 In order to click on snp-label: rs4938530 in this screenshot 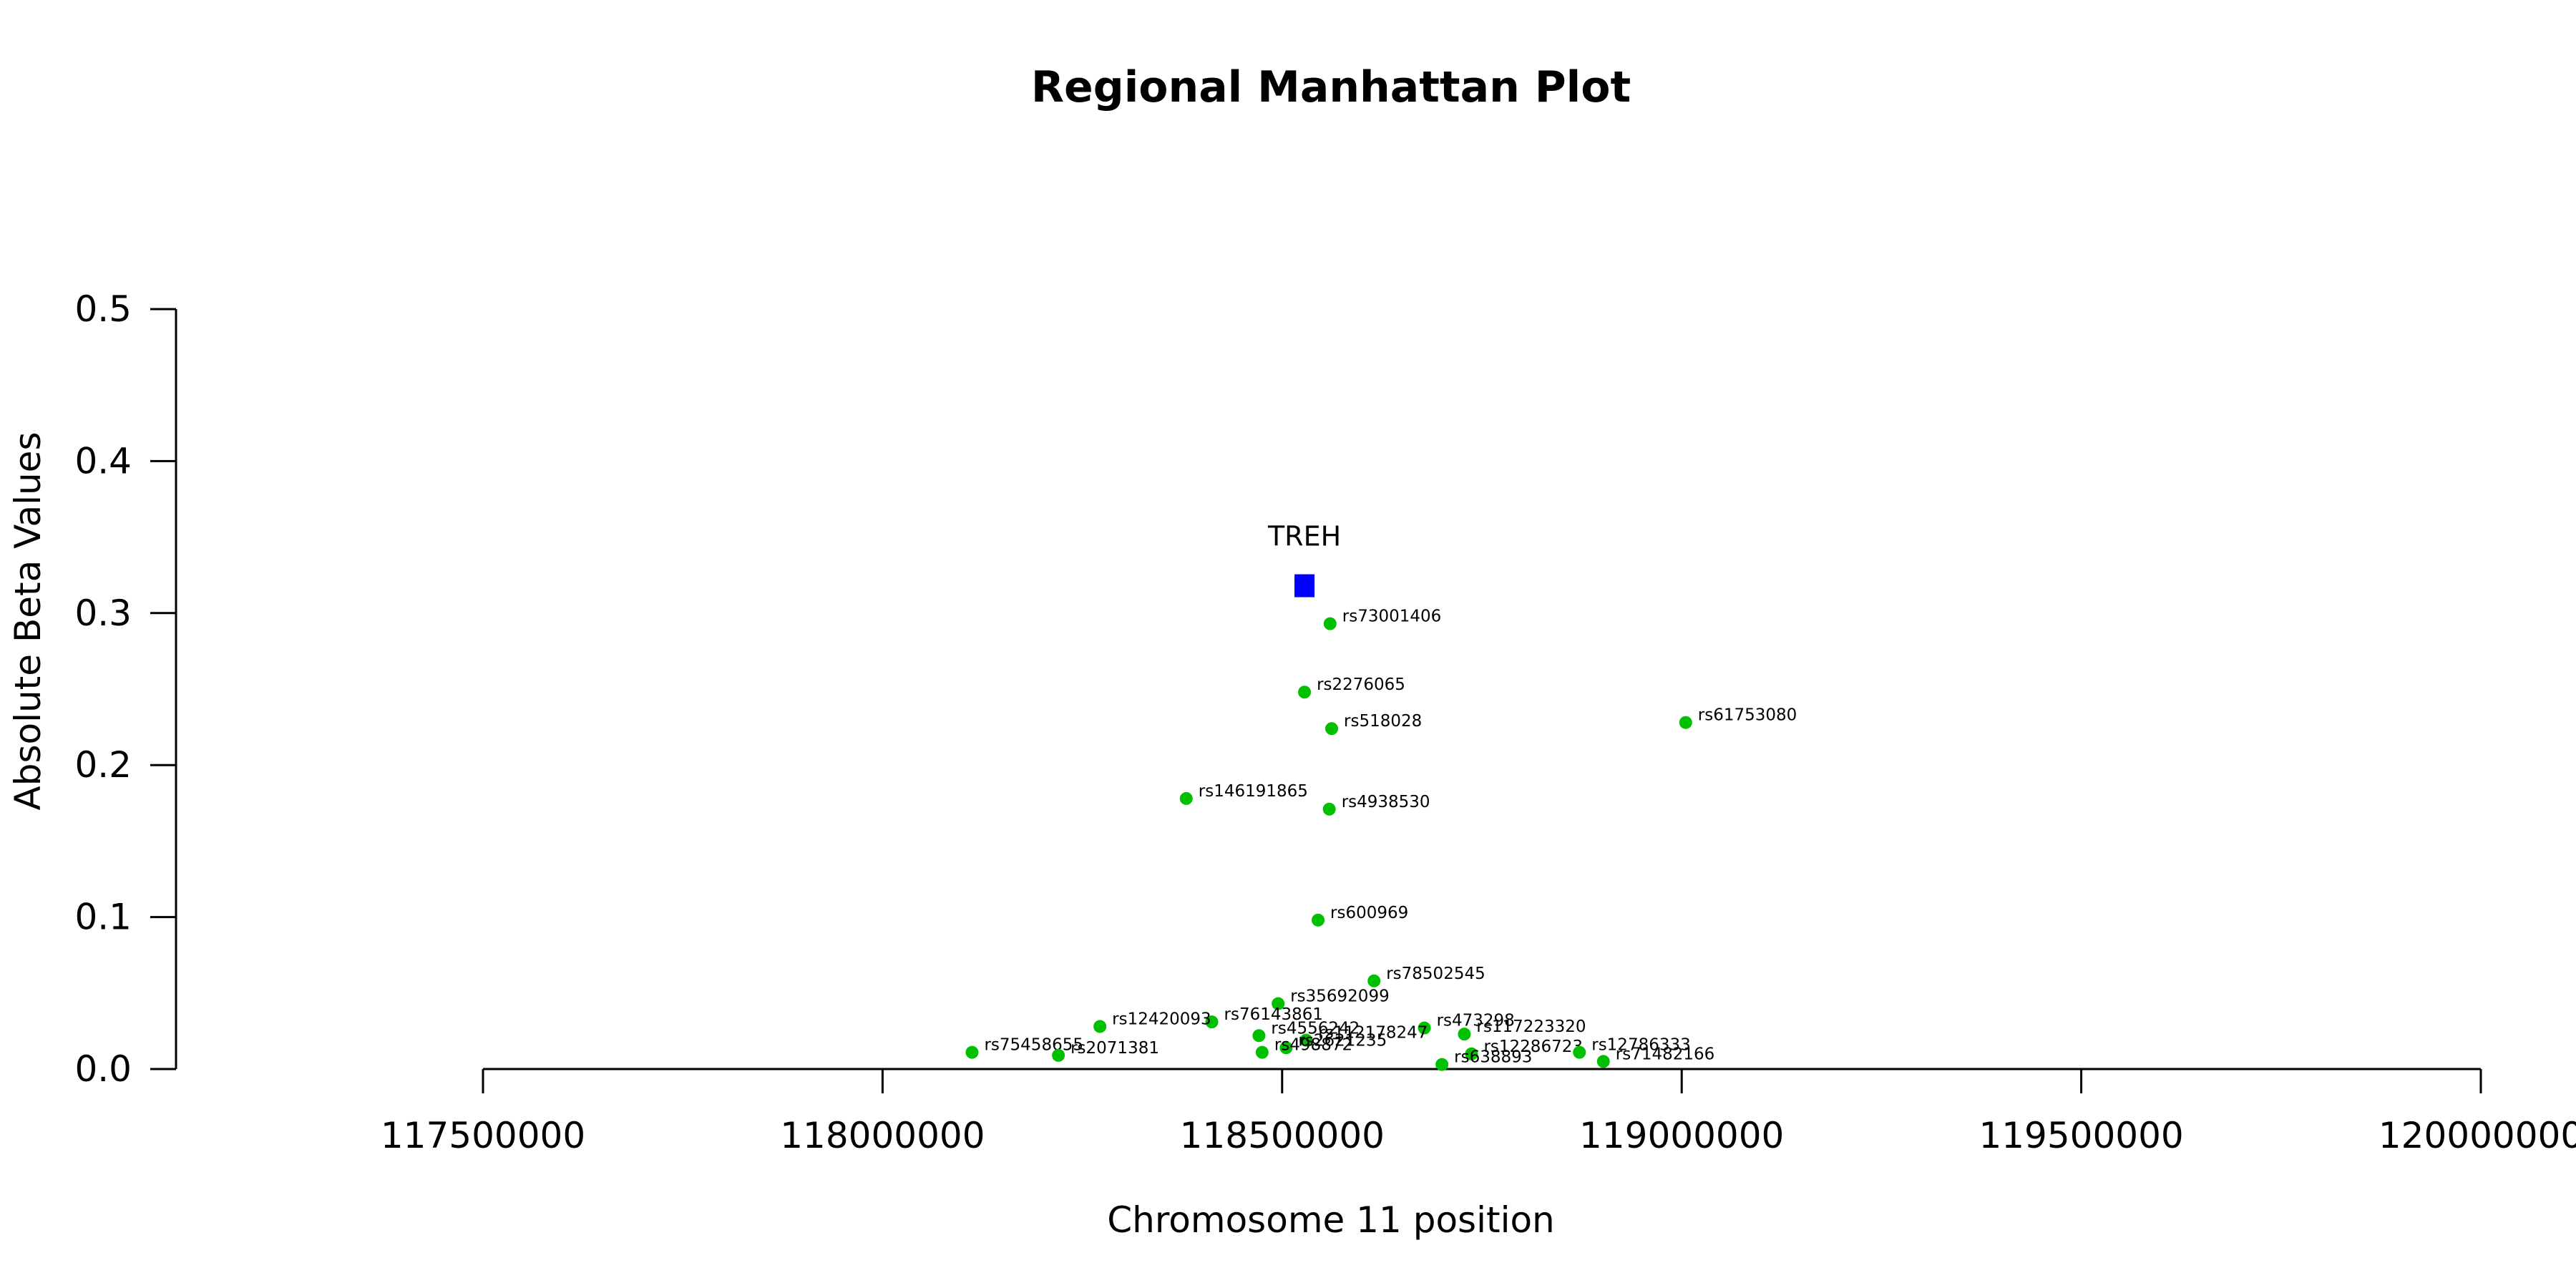, I will do `click(1386, 802)`.